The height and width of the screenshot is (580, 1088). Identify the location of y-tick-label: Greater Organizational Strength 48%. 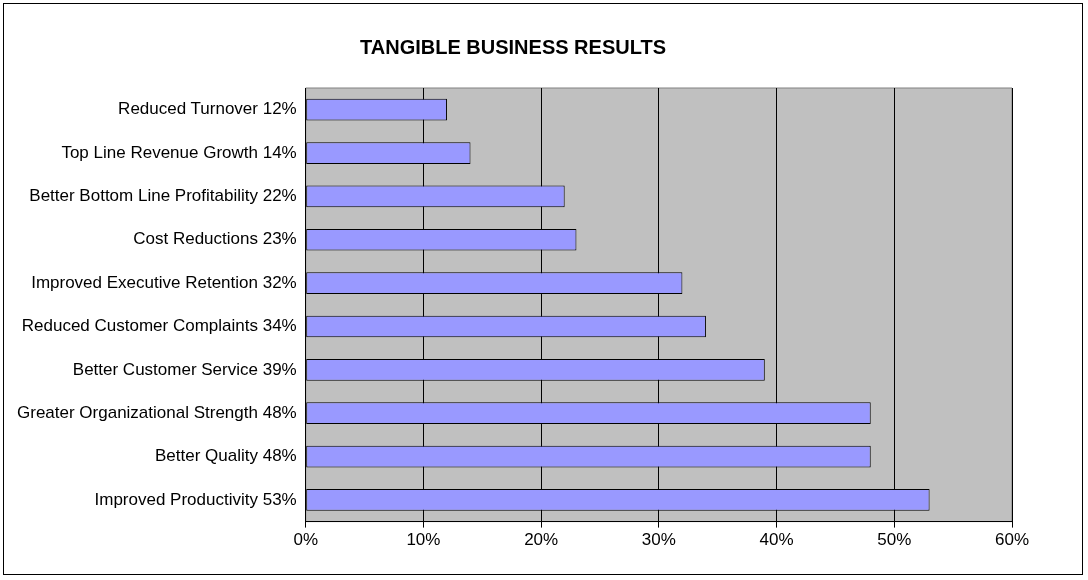
(156, 412).